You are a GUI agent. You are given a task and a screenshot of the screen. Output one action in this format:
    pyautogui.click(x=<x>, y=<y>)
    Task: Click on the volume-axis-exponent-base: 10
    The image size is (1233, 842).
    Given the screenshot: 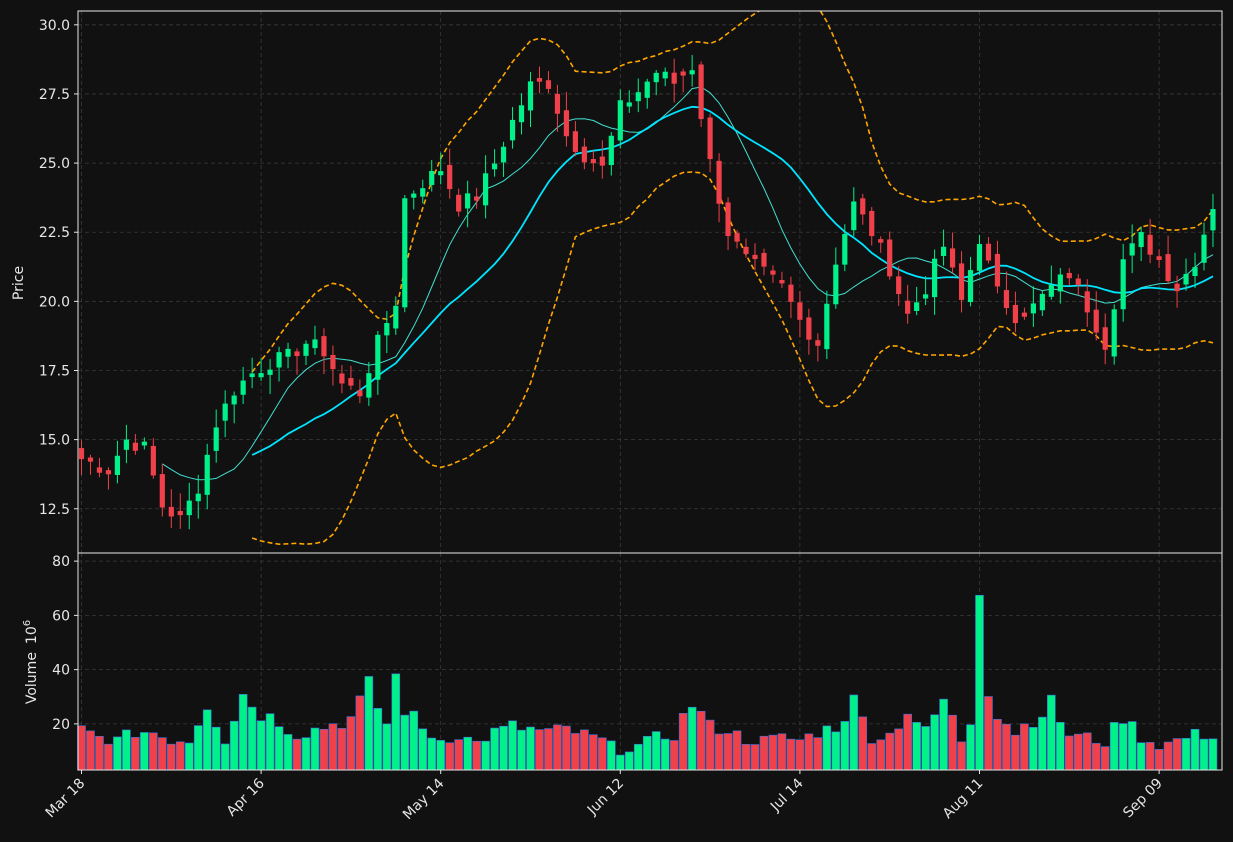 What is the action you would take?
    pyautogui.click(x=32, y=635)
    